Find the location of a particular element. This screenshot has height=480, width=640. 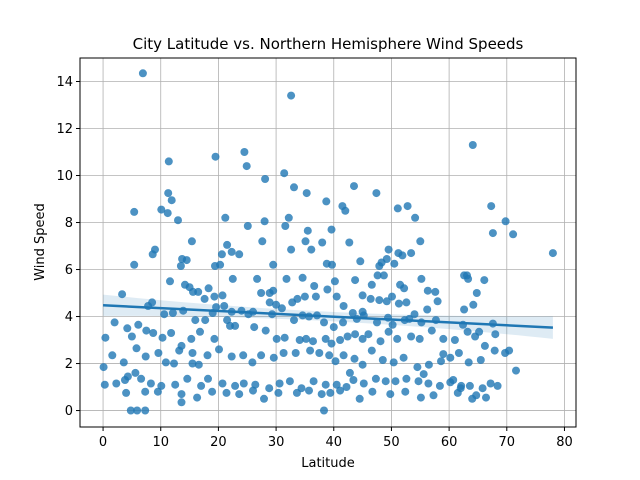

y-tick-label: 10 is located at coordinates (64, 176).